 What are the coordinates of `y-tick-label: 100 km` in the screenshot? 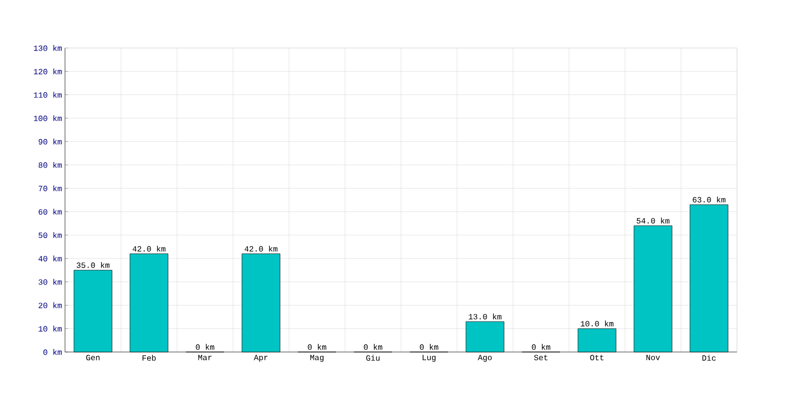 It's located at (48, 118).